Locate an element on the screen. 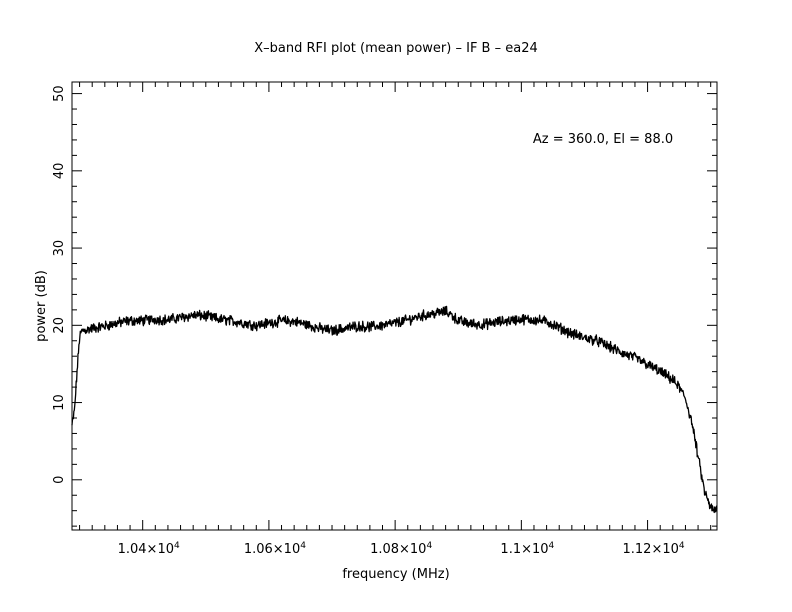 Image resolution: width=792 pixels, height=612 pixels. x-tick-label: 1.12×104 is located at coordinates (654, 549).